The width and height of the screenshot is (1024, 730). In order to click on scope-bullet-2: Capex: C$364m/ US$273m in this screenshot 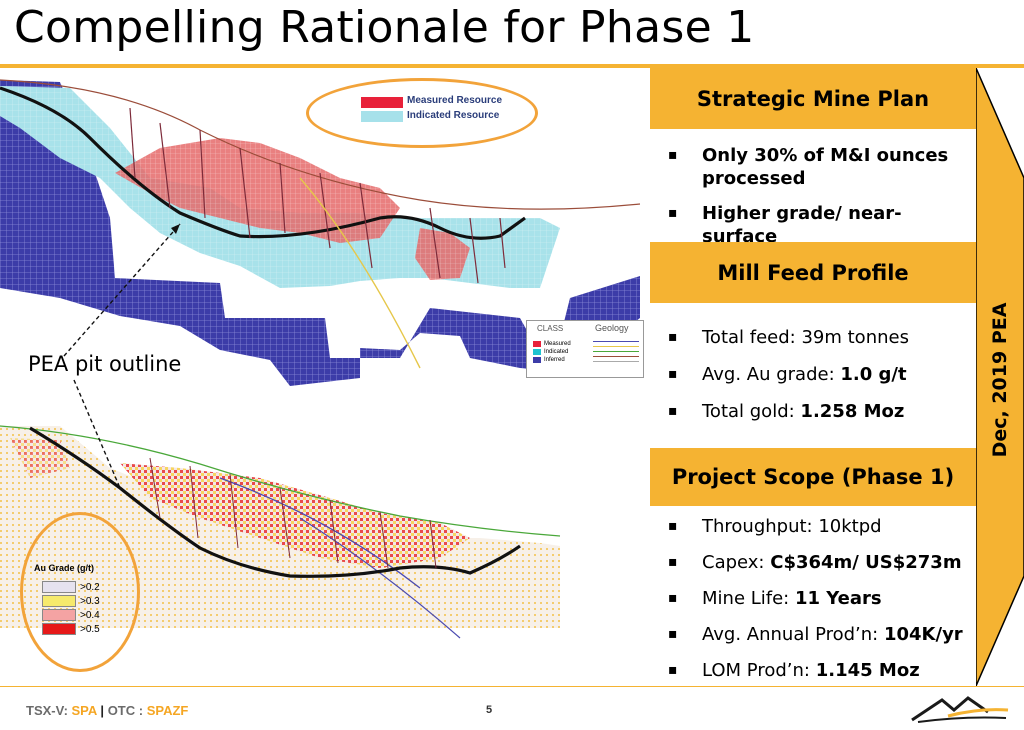, I will do `click(822, 562)`.